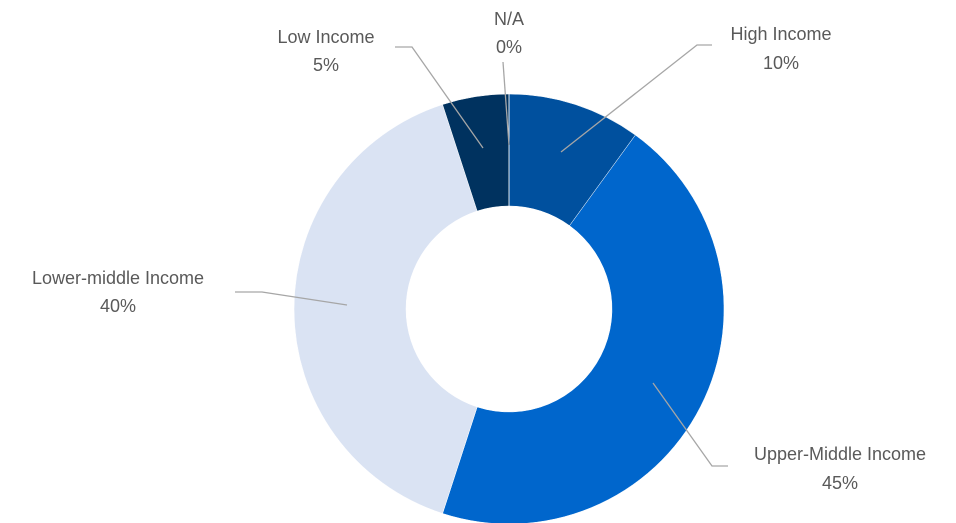 This screenshot has width=956, height=523. What do you see at coordinates (780, 34) in the screenshot?
I see `slice-label: High Income` at bounding box center [780, 34].